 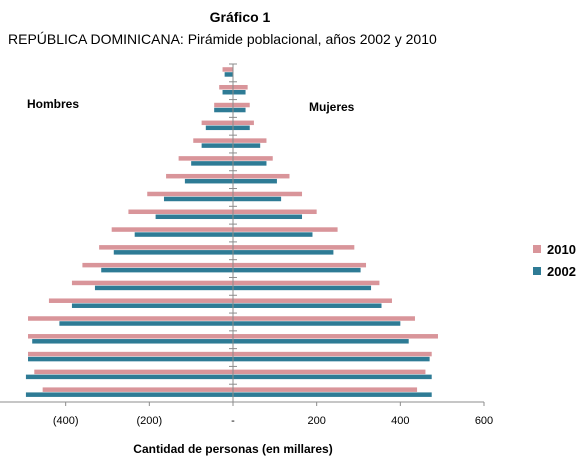 I want to click on legend: 2010 2002, so click(x=554, y=260).